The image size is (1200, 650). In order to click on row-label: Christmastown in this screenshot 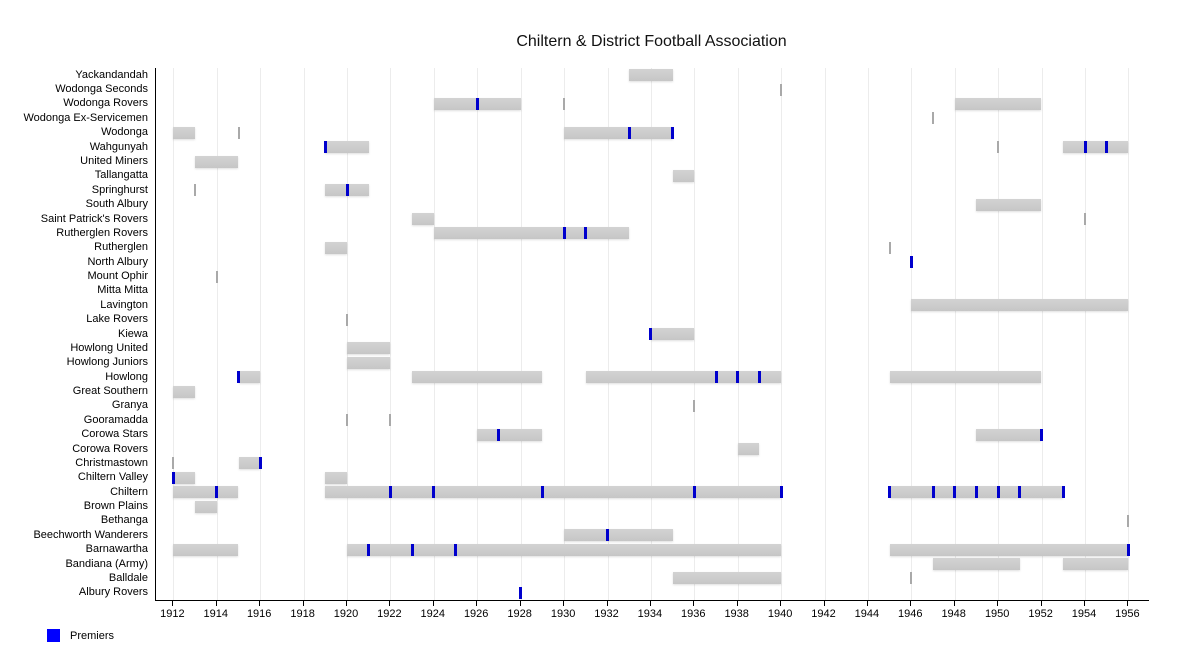, I will do `click(111, 462)`.